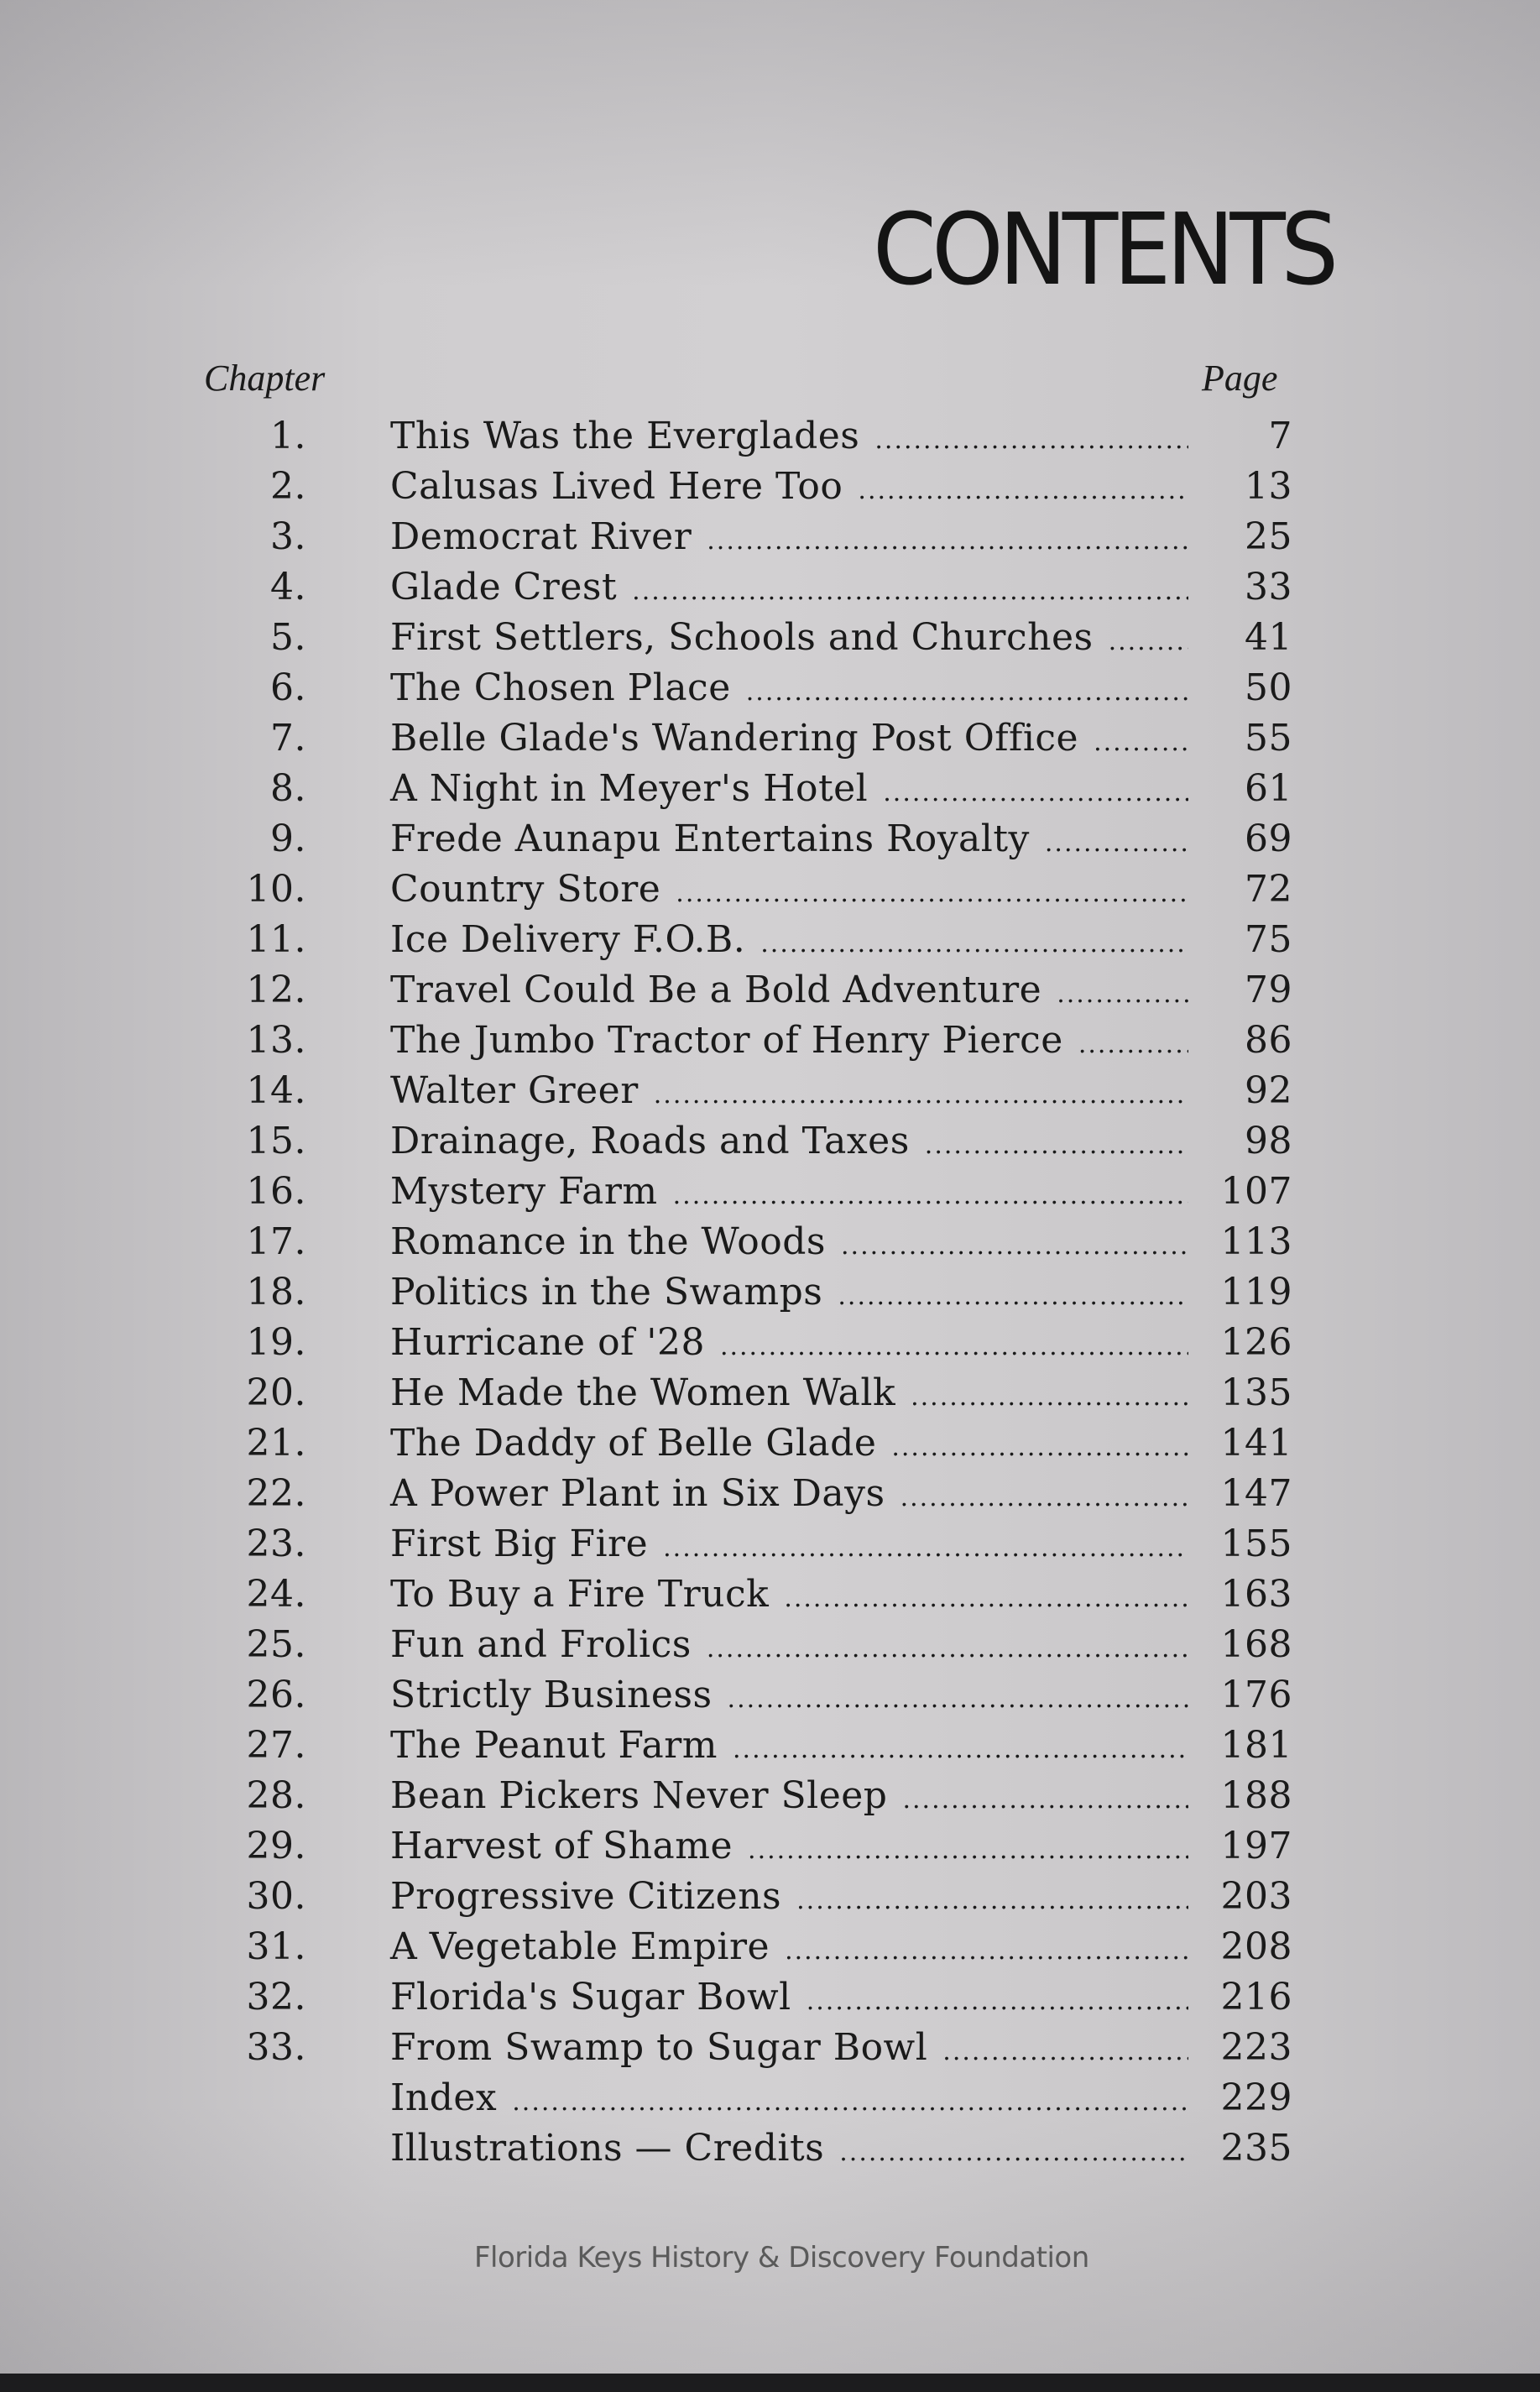 The image size is (1540, 2392). What do you see at coordinates (288, 738) in the screenshot?
I see `chapter-number: 7.` at bounding box center [288, 738].